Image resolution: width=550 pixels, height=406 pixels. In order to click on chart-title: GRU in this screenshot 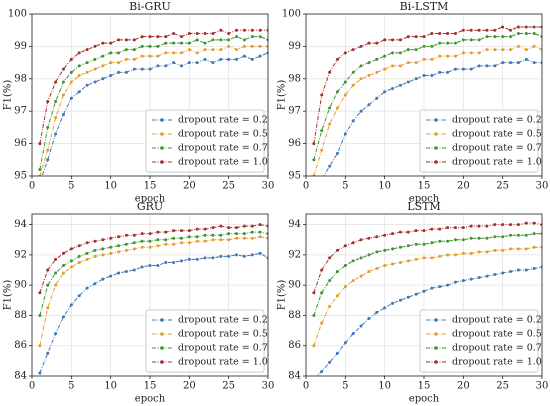, I will do `click(150, 206)`.